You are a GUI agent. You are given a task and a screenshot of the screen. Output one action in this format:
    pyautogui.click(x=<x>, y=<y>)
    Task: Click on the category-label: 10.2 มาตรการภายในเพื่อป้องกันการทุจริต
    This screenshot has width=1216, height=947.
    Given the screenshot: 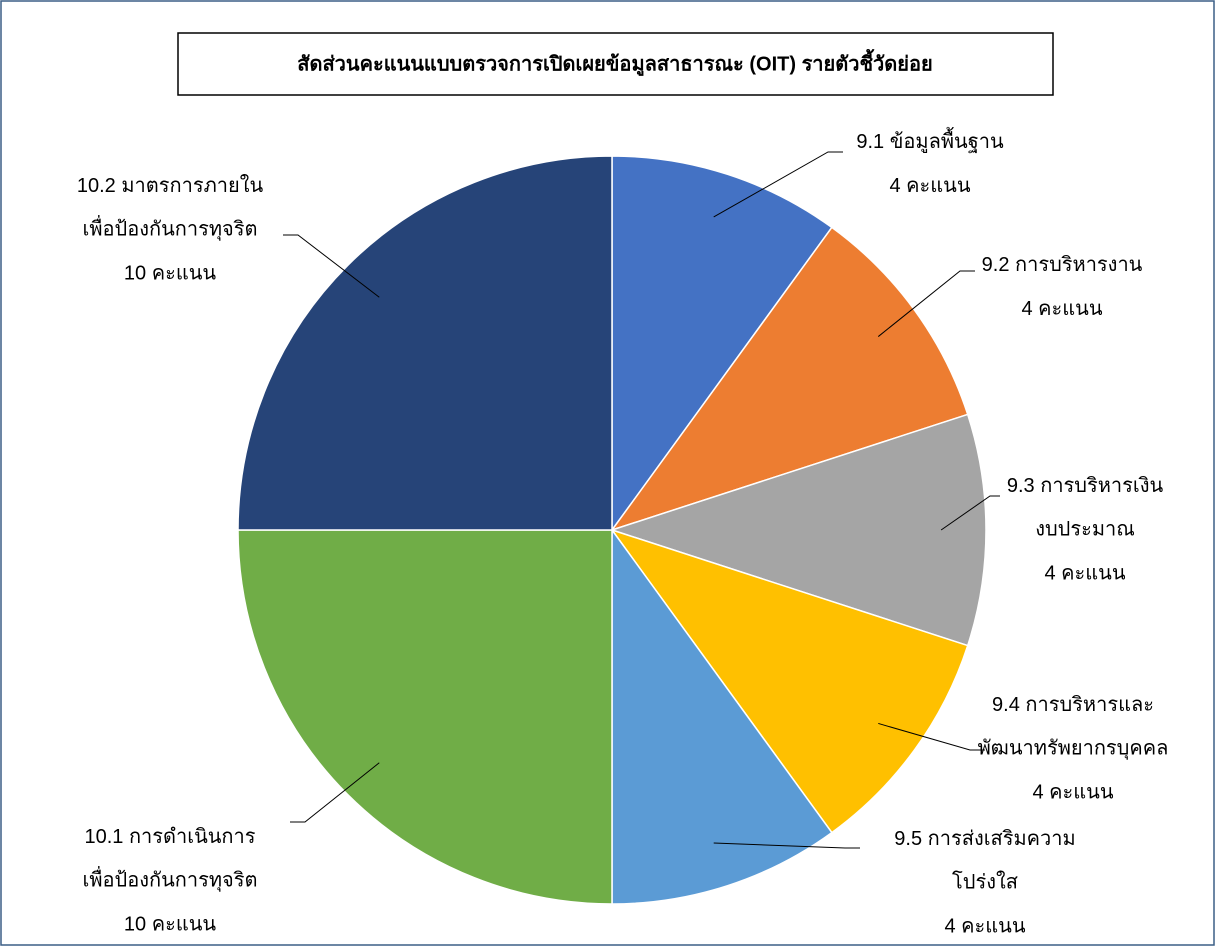 What is the action you would take?
    pyautogui.click(x=170, y=208)
    